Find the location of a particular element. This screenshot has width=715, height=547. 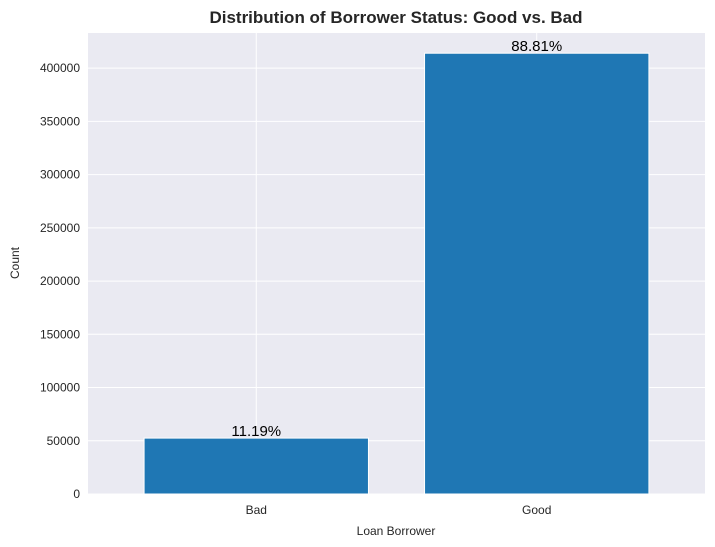

x-tick-label: Bad is located at coordinates (256, 510).